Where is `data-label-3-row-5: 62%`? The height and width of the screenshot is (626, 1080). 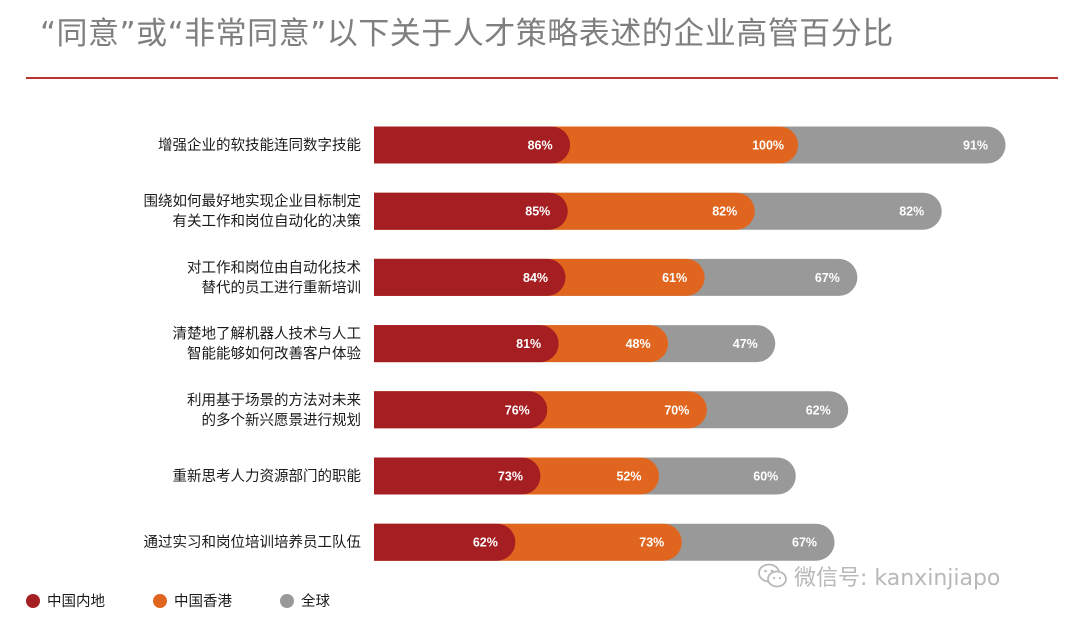 data-label-3-row-5: 62% is located at coordinates (818, 410).